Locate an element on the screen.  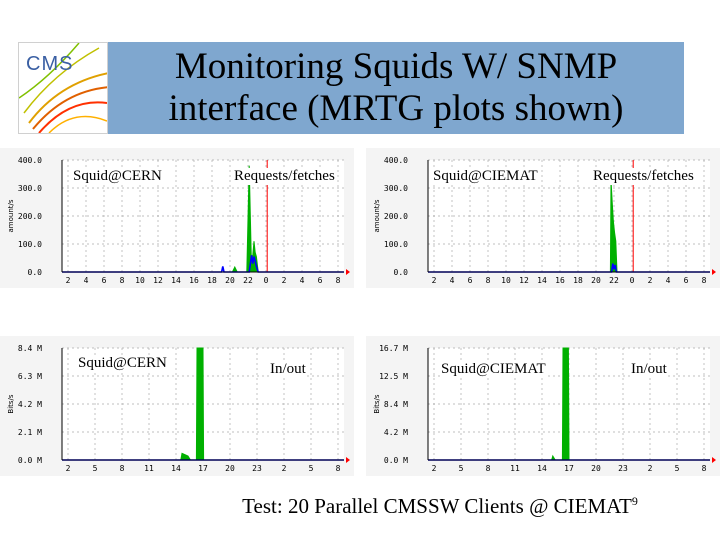
footer-text: Test: 20 Parallel CMSSW Clients @ CIEMAT is located at coordinates (437, 506).